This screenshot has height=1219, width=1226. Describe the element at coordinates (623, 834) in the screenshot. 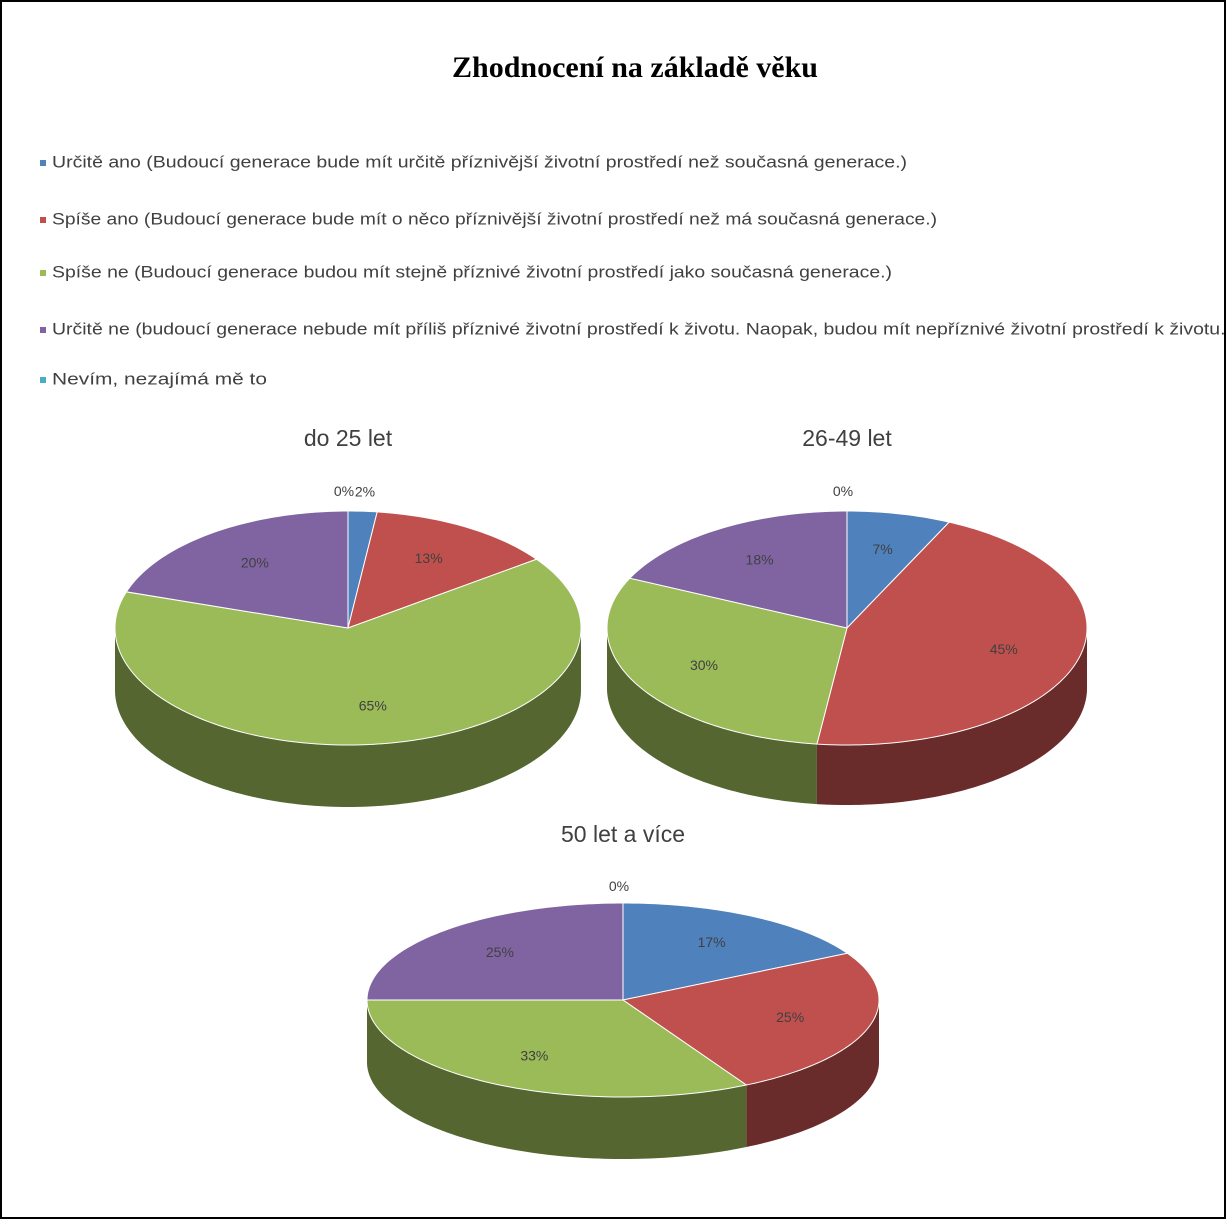

I see `pie-title: 50 let a více` at that location.